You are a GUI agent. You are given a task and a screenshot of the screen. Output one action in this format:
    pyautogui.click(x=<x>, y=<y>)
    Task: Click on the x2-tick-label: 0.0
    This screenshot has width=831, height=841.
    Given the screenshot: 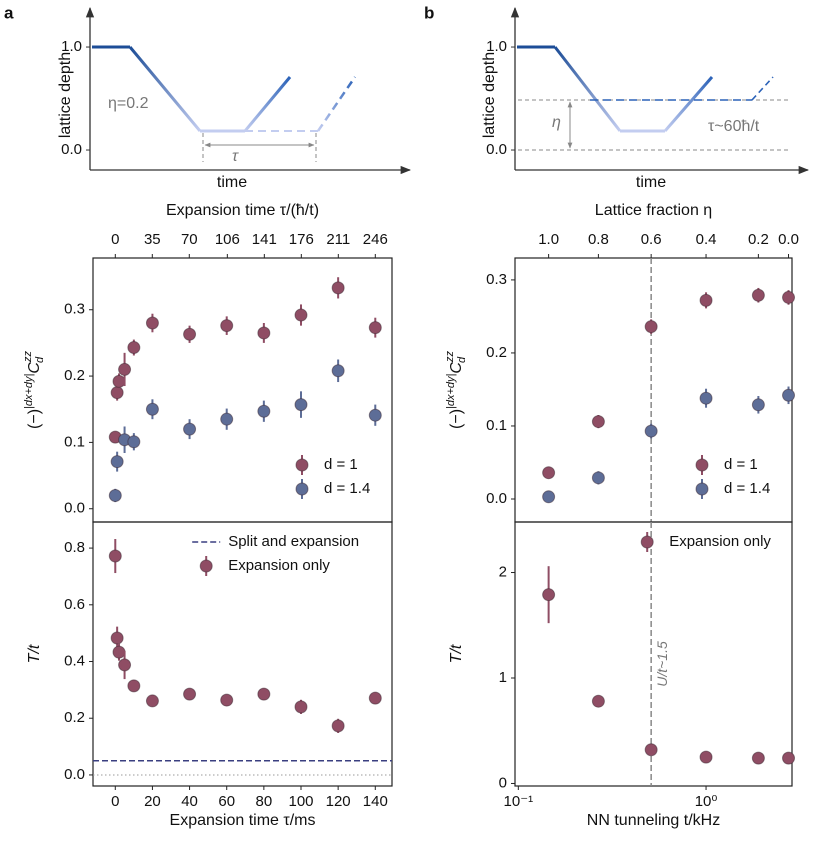 What is the action you would take?
    pyautogui.click(x=788, y=239)
    